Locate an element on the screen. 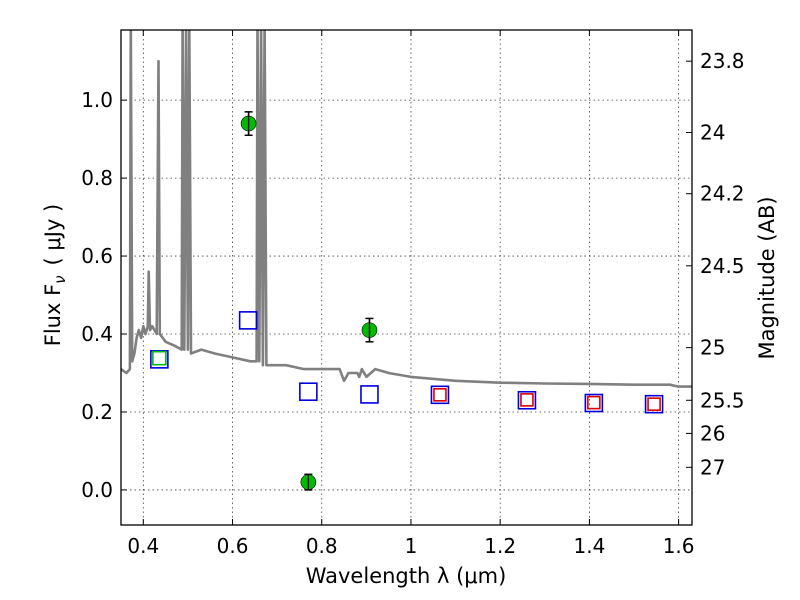  y-tick-label: 0.2 is located at coordinates (97, 412).